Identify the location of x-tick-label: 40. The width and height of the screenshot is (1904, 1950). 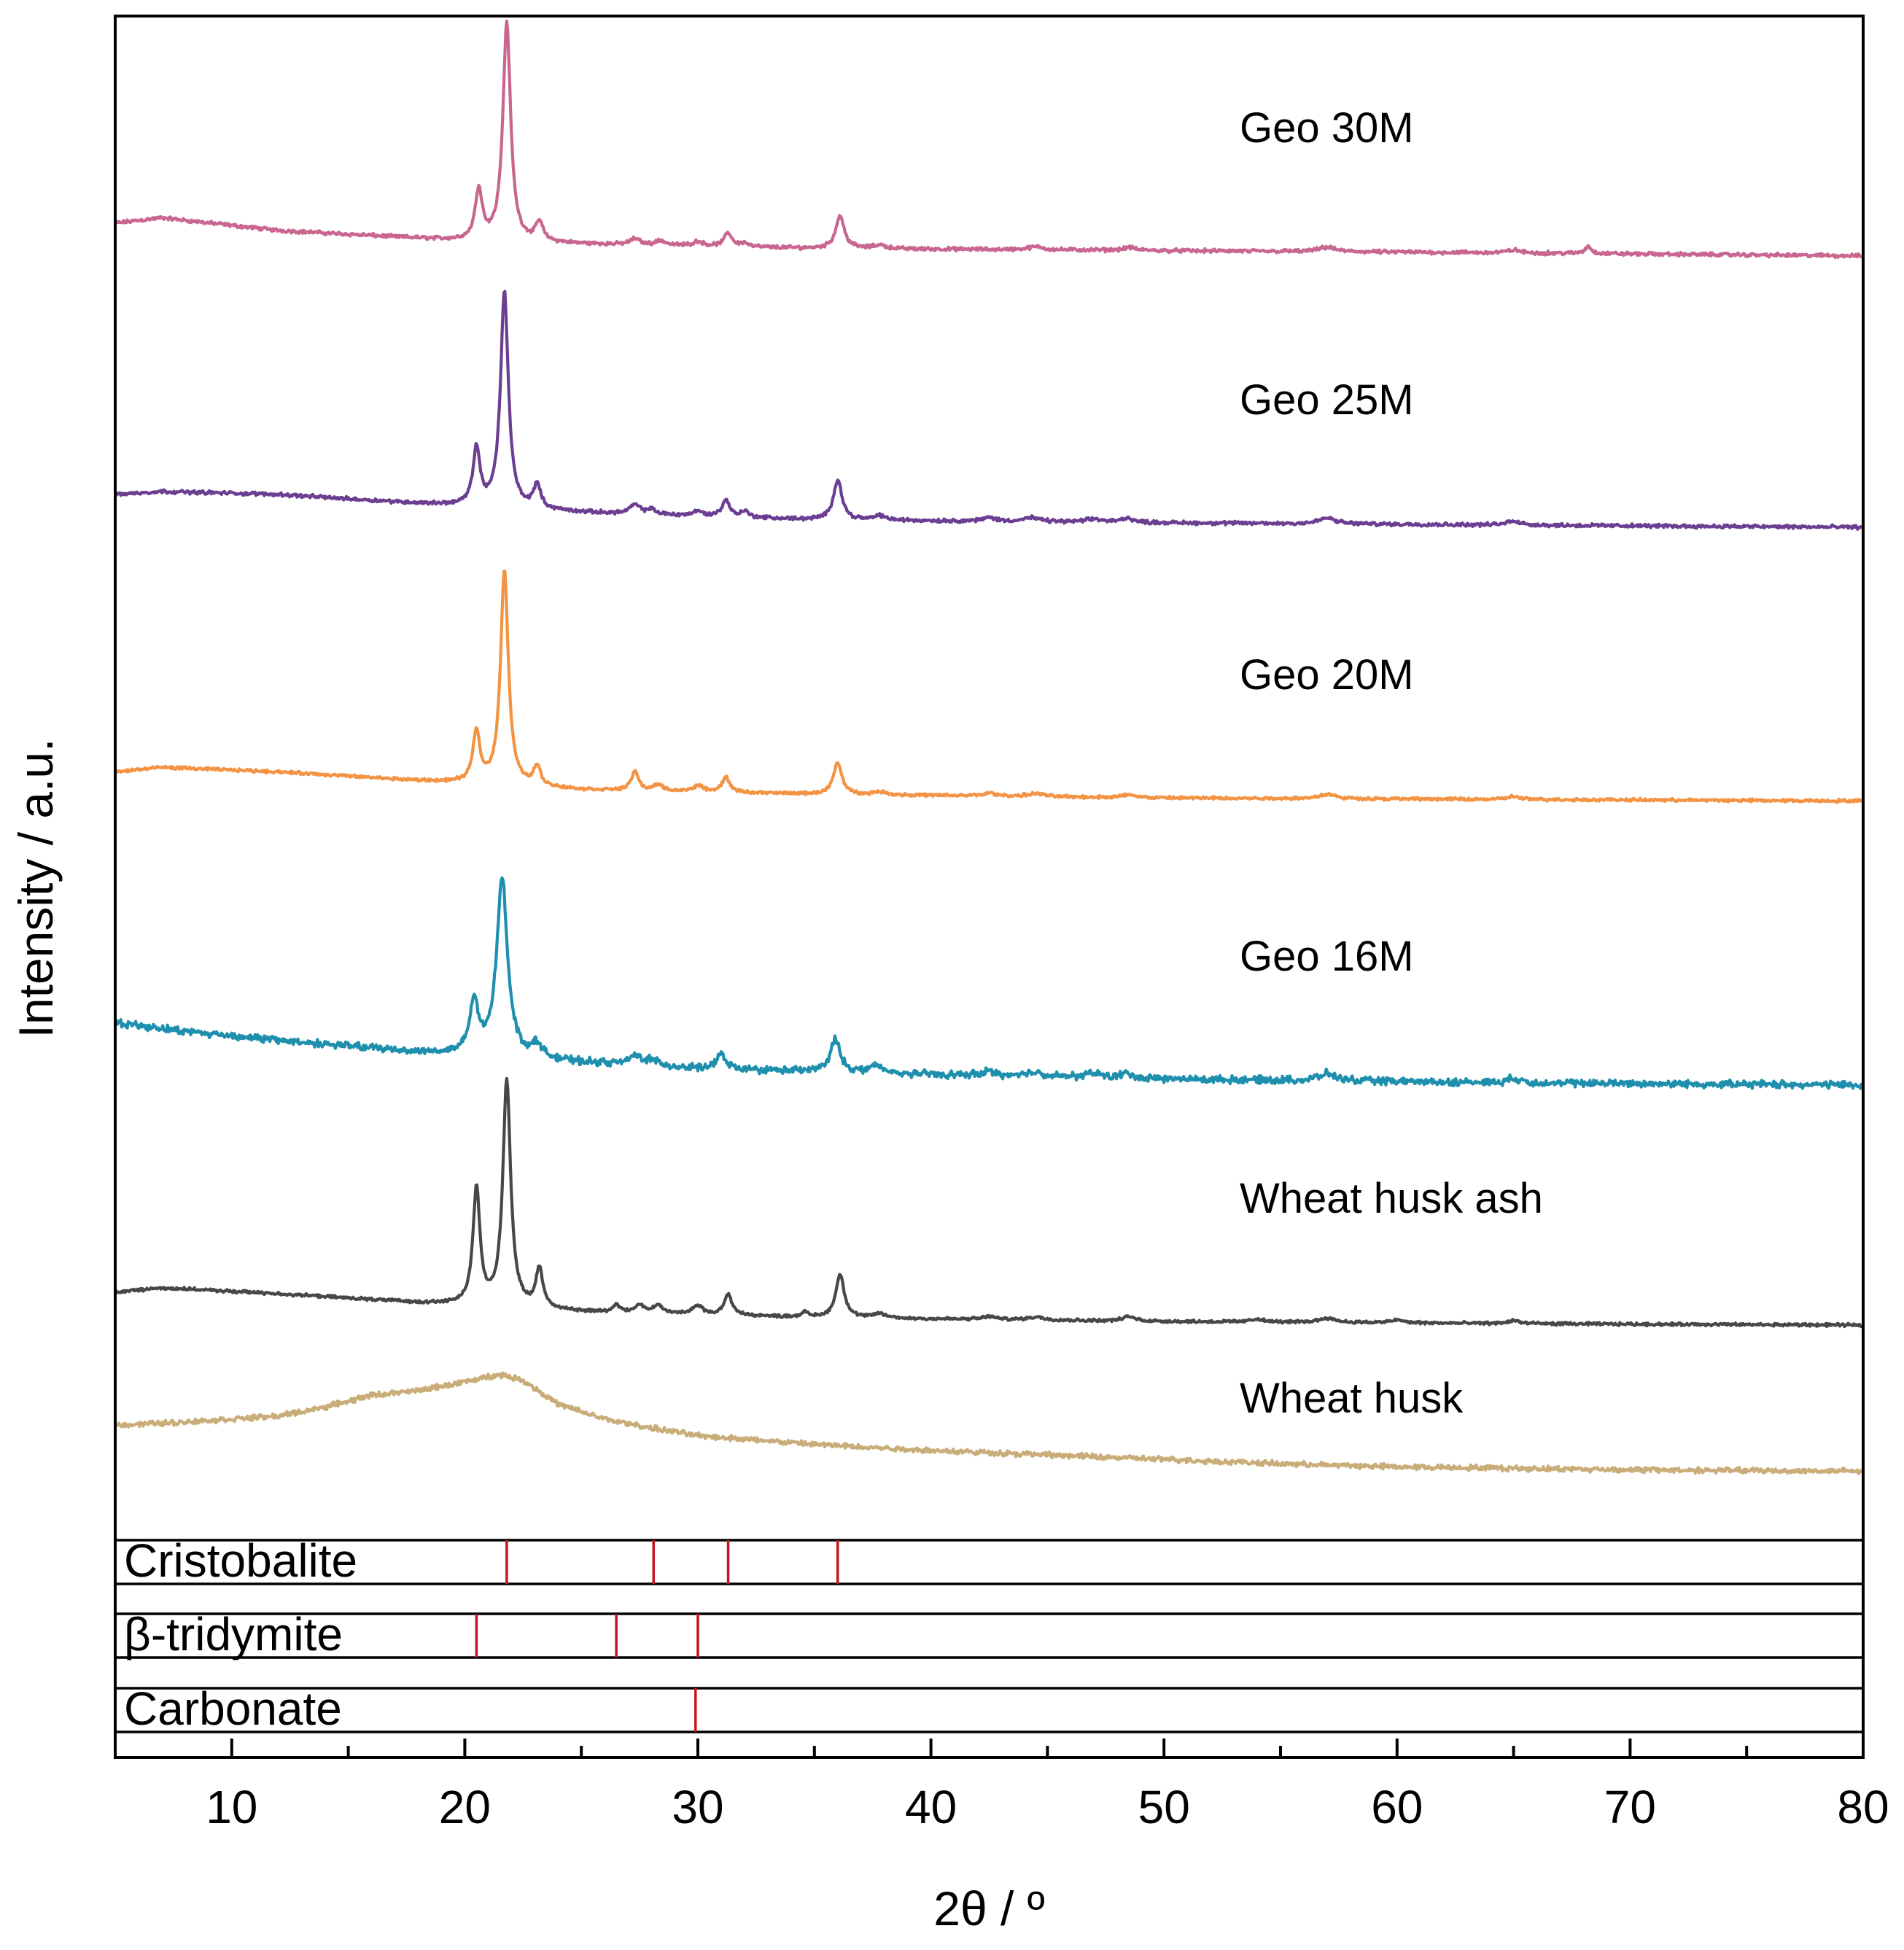
(931, 1807).